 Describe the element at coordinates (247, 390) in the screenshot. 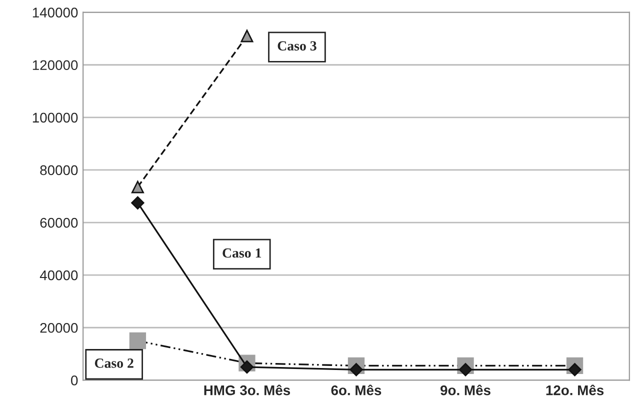

I see `x-tick-label: HMG 3o. Mês` at that location.